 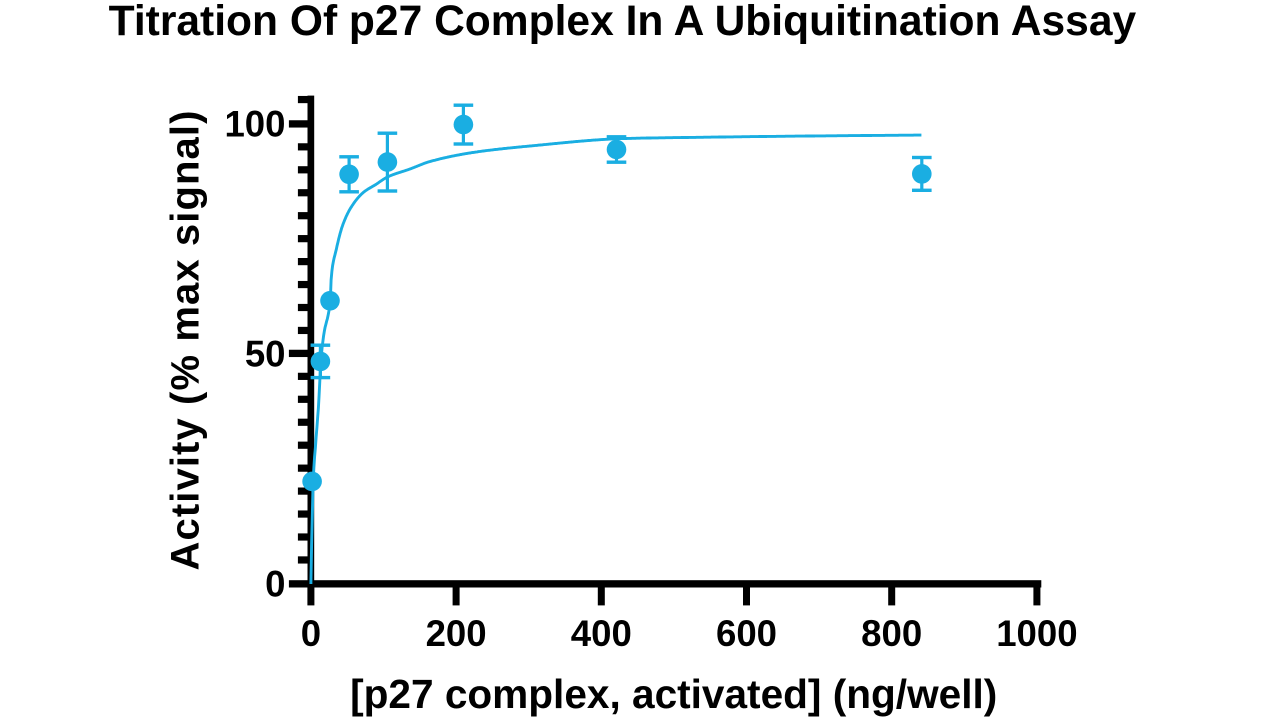 What do you see at coordinates (1036, 633) in the screenshot?
I see `svg-text: 1000` at bounding box center [1036, 633].